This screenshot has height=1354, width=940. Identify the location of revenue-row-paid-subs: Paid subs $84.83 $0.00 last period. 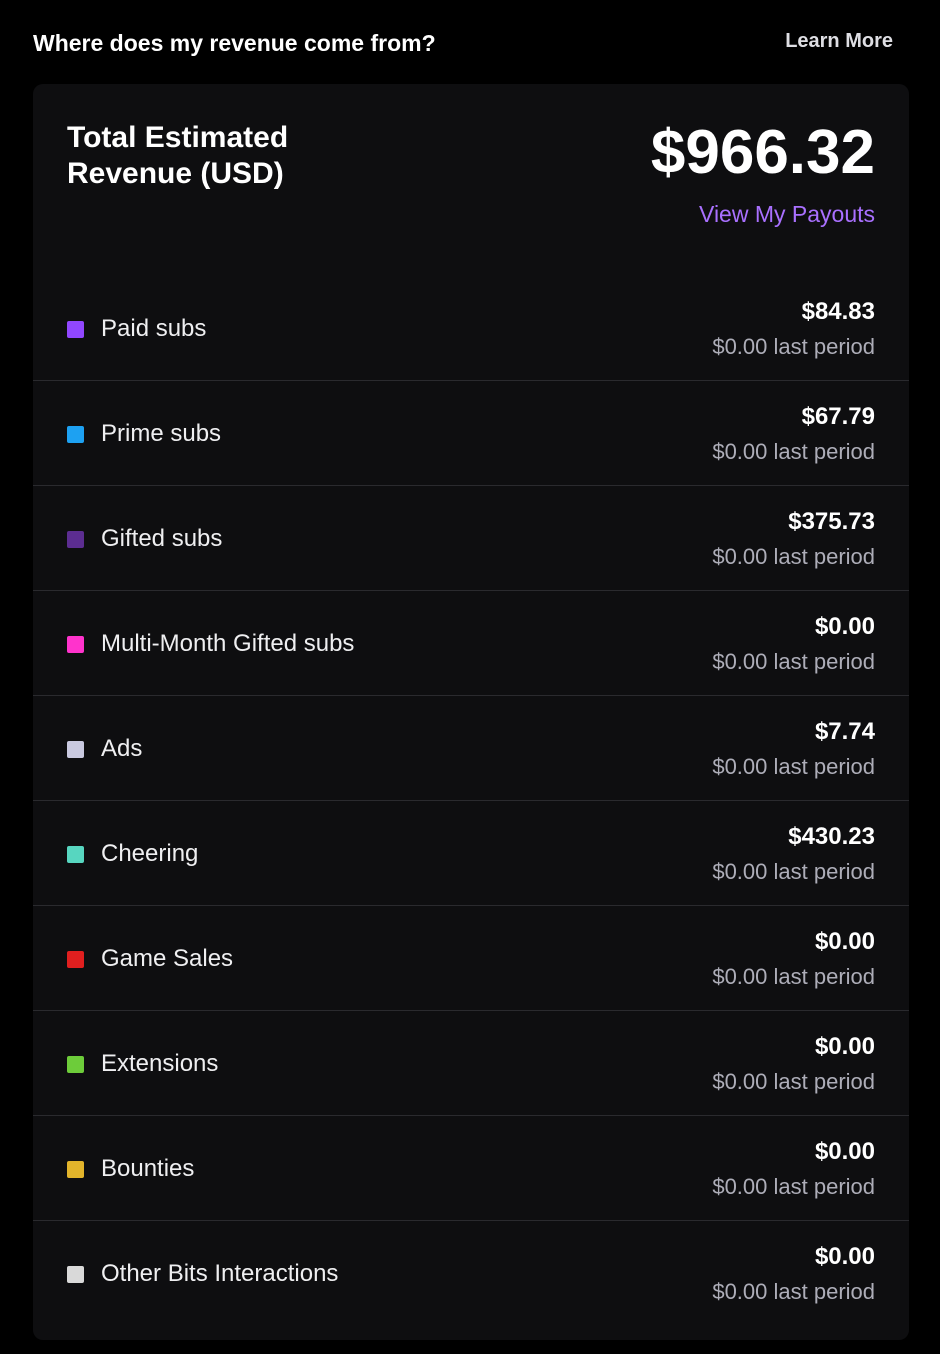
(471, 328).